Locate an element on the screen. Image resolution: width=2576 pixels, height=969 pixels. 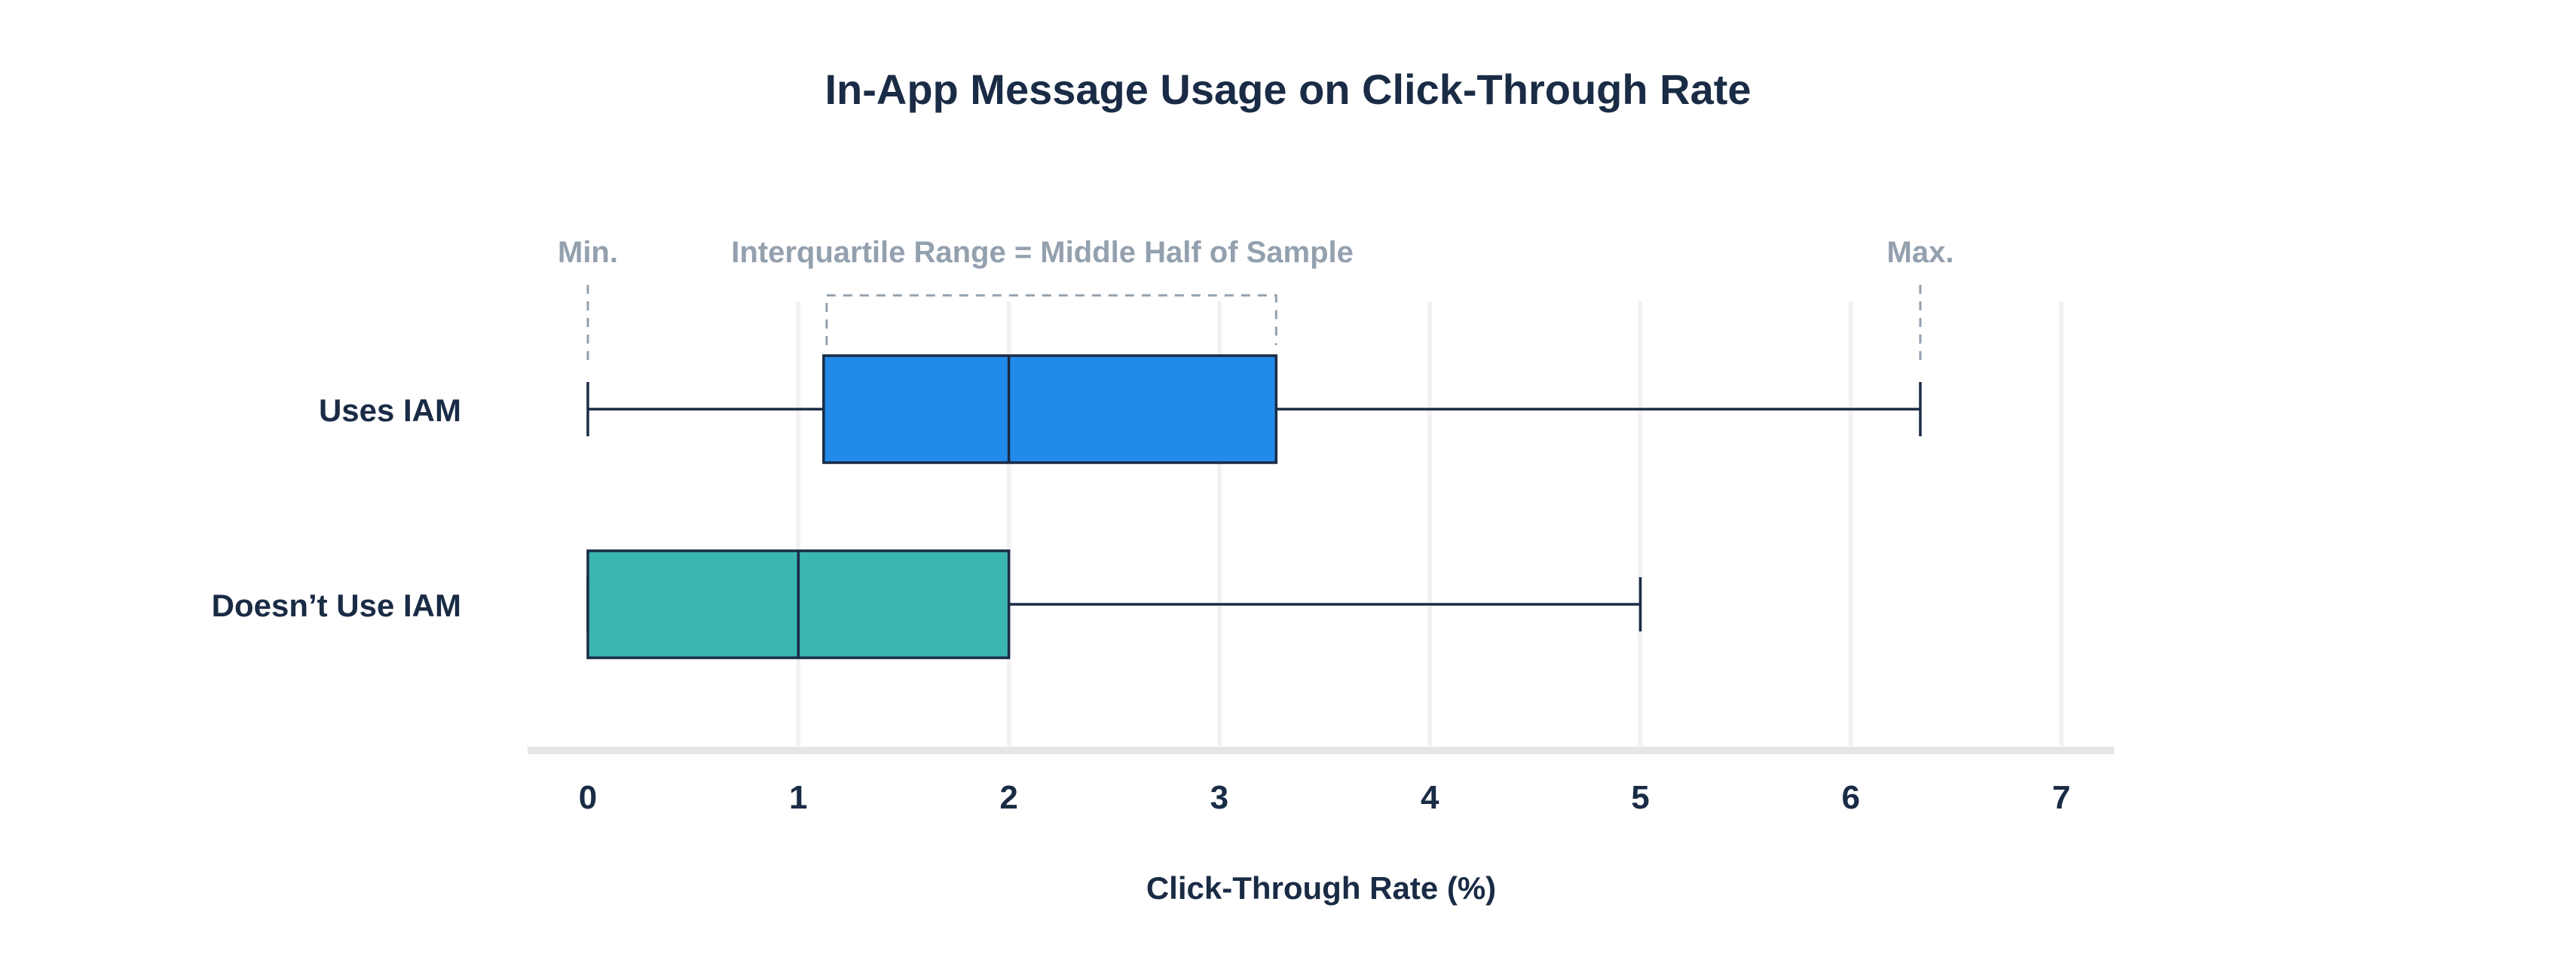
min-annotation: Min. is located at coordinates (588, 252).